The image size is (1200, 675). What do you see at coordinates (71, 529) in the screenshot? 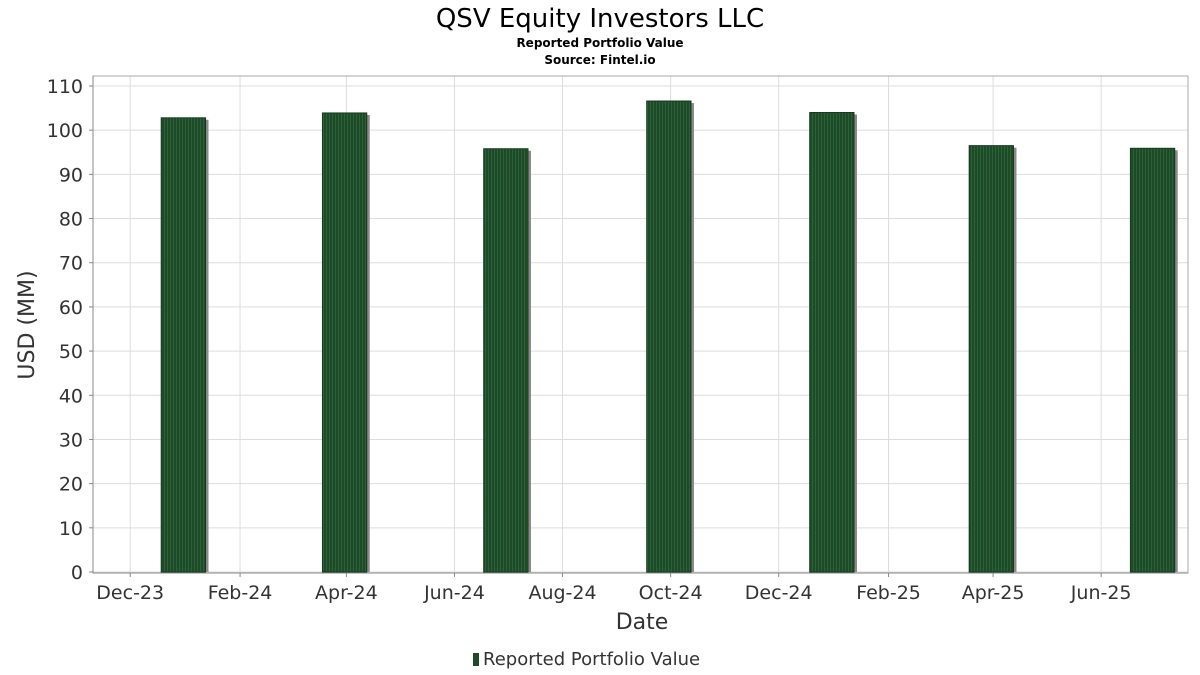
I see `y-tick-label: 10` at bounding box center [71, 529].